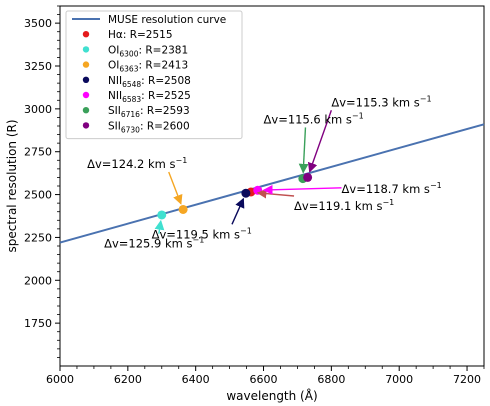  I want to click on x-tick-label: 7200, so click(467, 379).